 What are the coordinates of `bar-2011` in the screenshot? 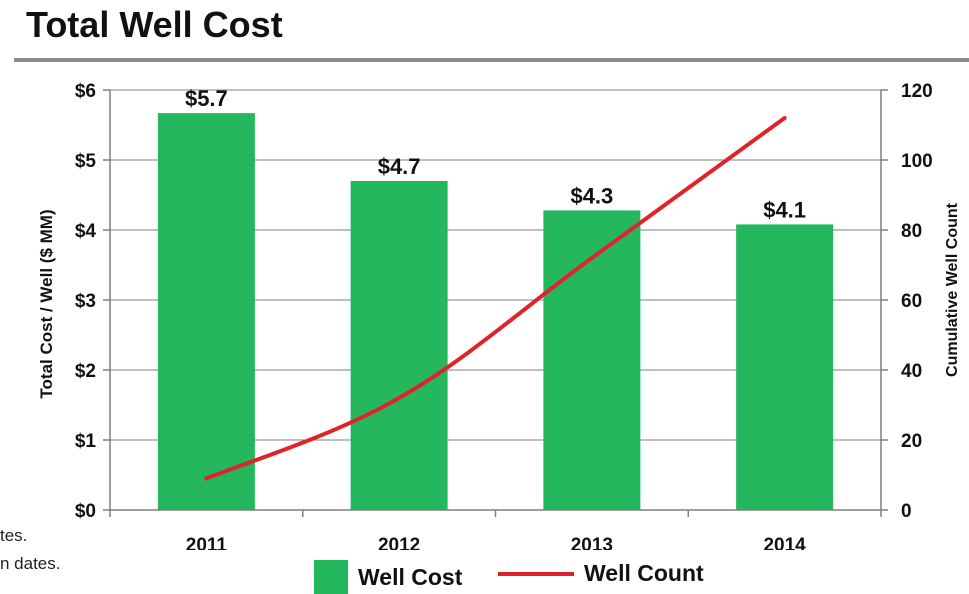 It's located at (206, 311).